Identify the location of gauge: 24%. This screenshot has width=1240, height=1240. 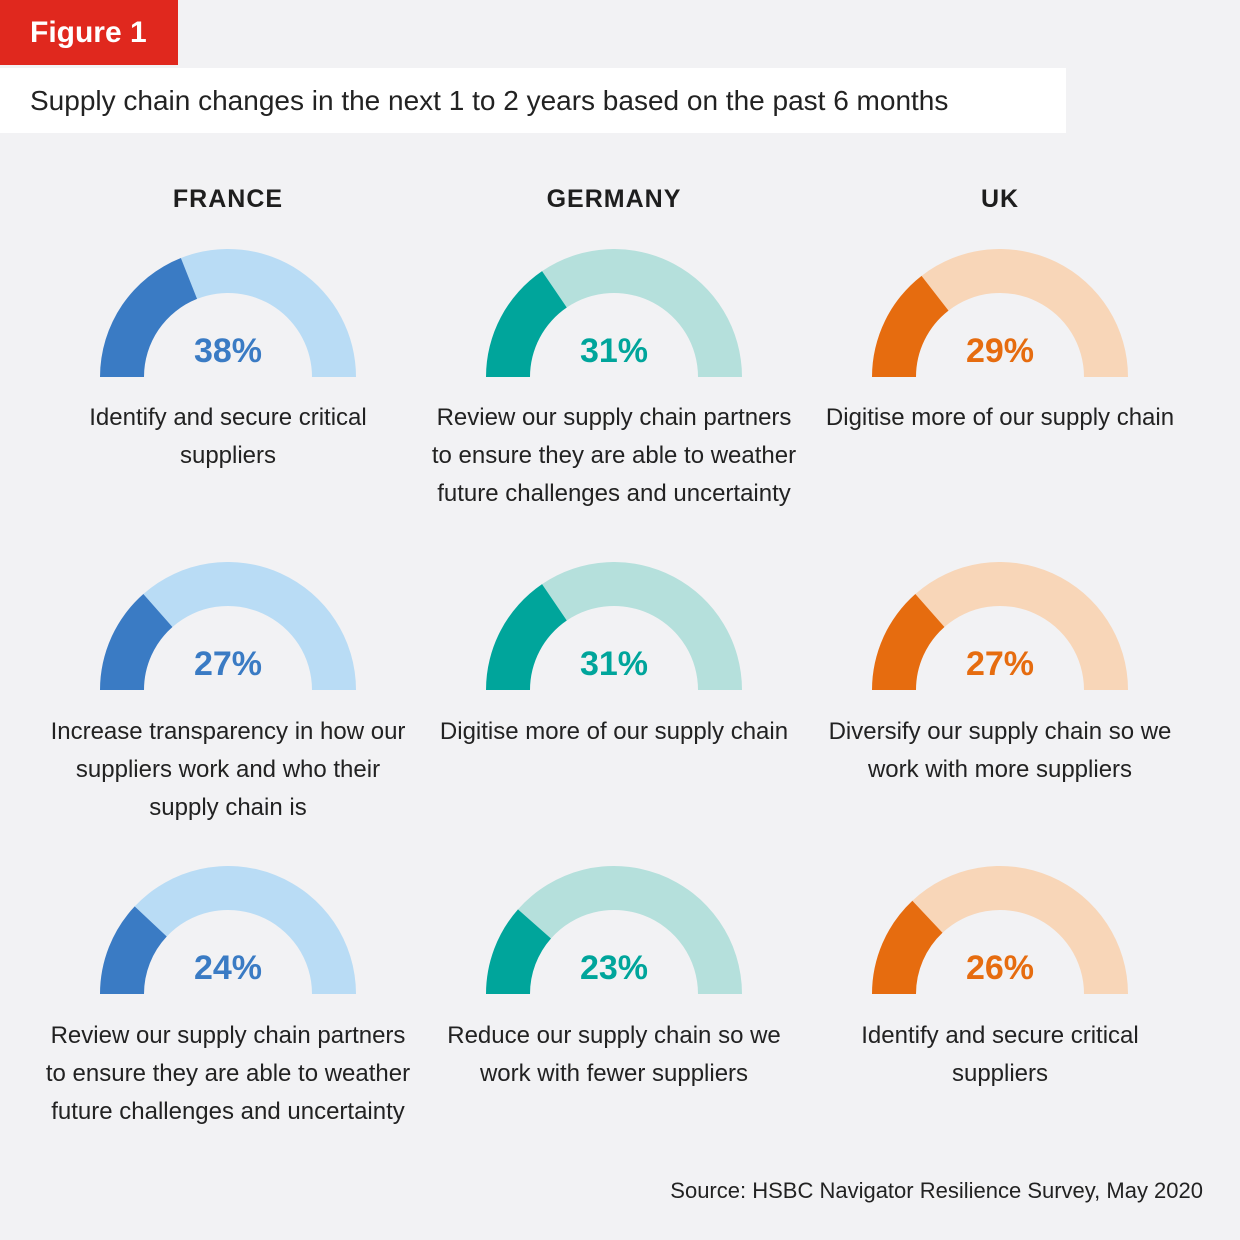
(228, 930).